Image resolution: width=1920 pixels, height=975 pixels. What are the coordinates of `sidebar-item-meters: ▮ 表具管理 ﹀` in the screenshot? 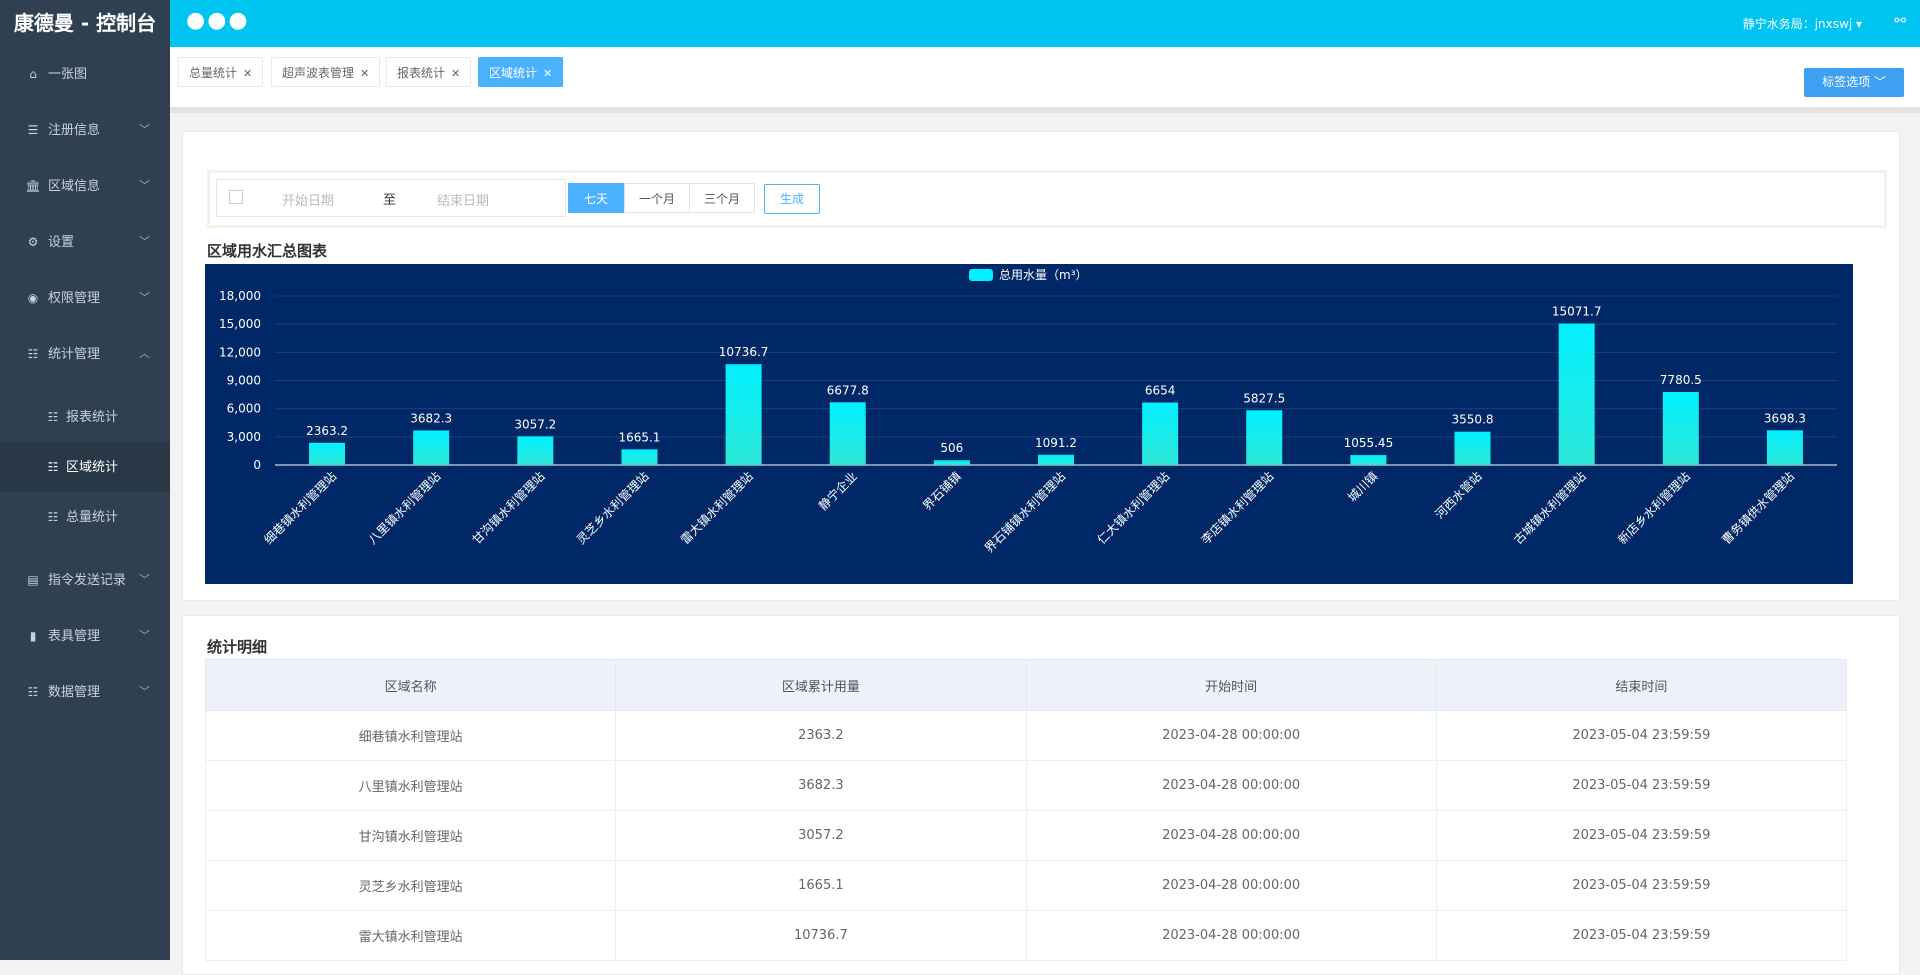 It's located at (85, 636).